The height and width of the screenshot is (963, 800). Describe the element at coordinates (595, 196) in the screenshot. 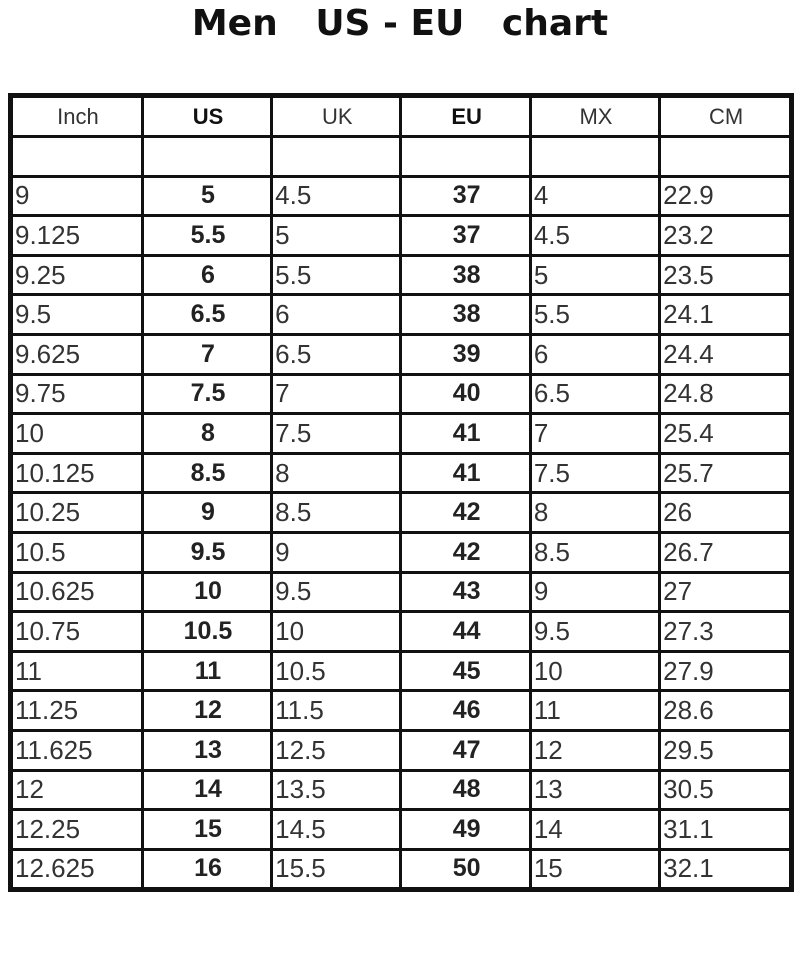

I see `table-cell-mx: 4` at that location.